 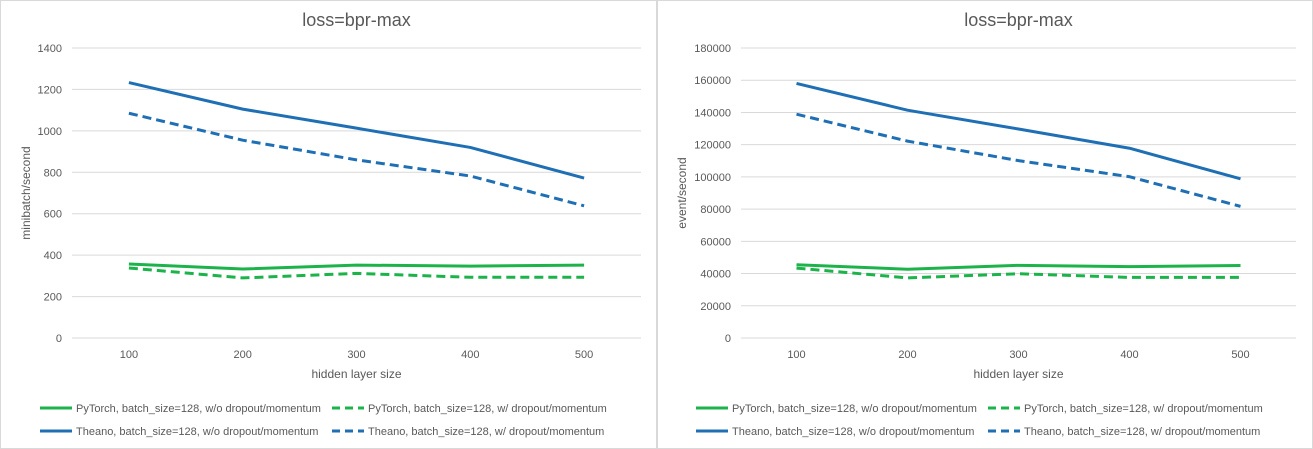 What do you see at coordinates (715, 242) in the screenshot?
I see `y-tick-label: 60000` at bounding box center [715, 242].